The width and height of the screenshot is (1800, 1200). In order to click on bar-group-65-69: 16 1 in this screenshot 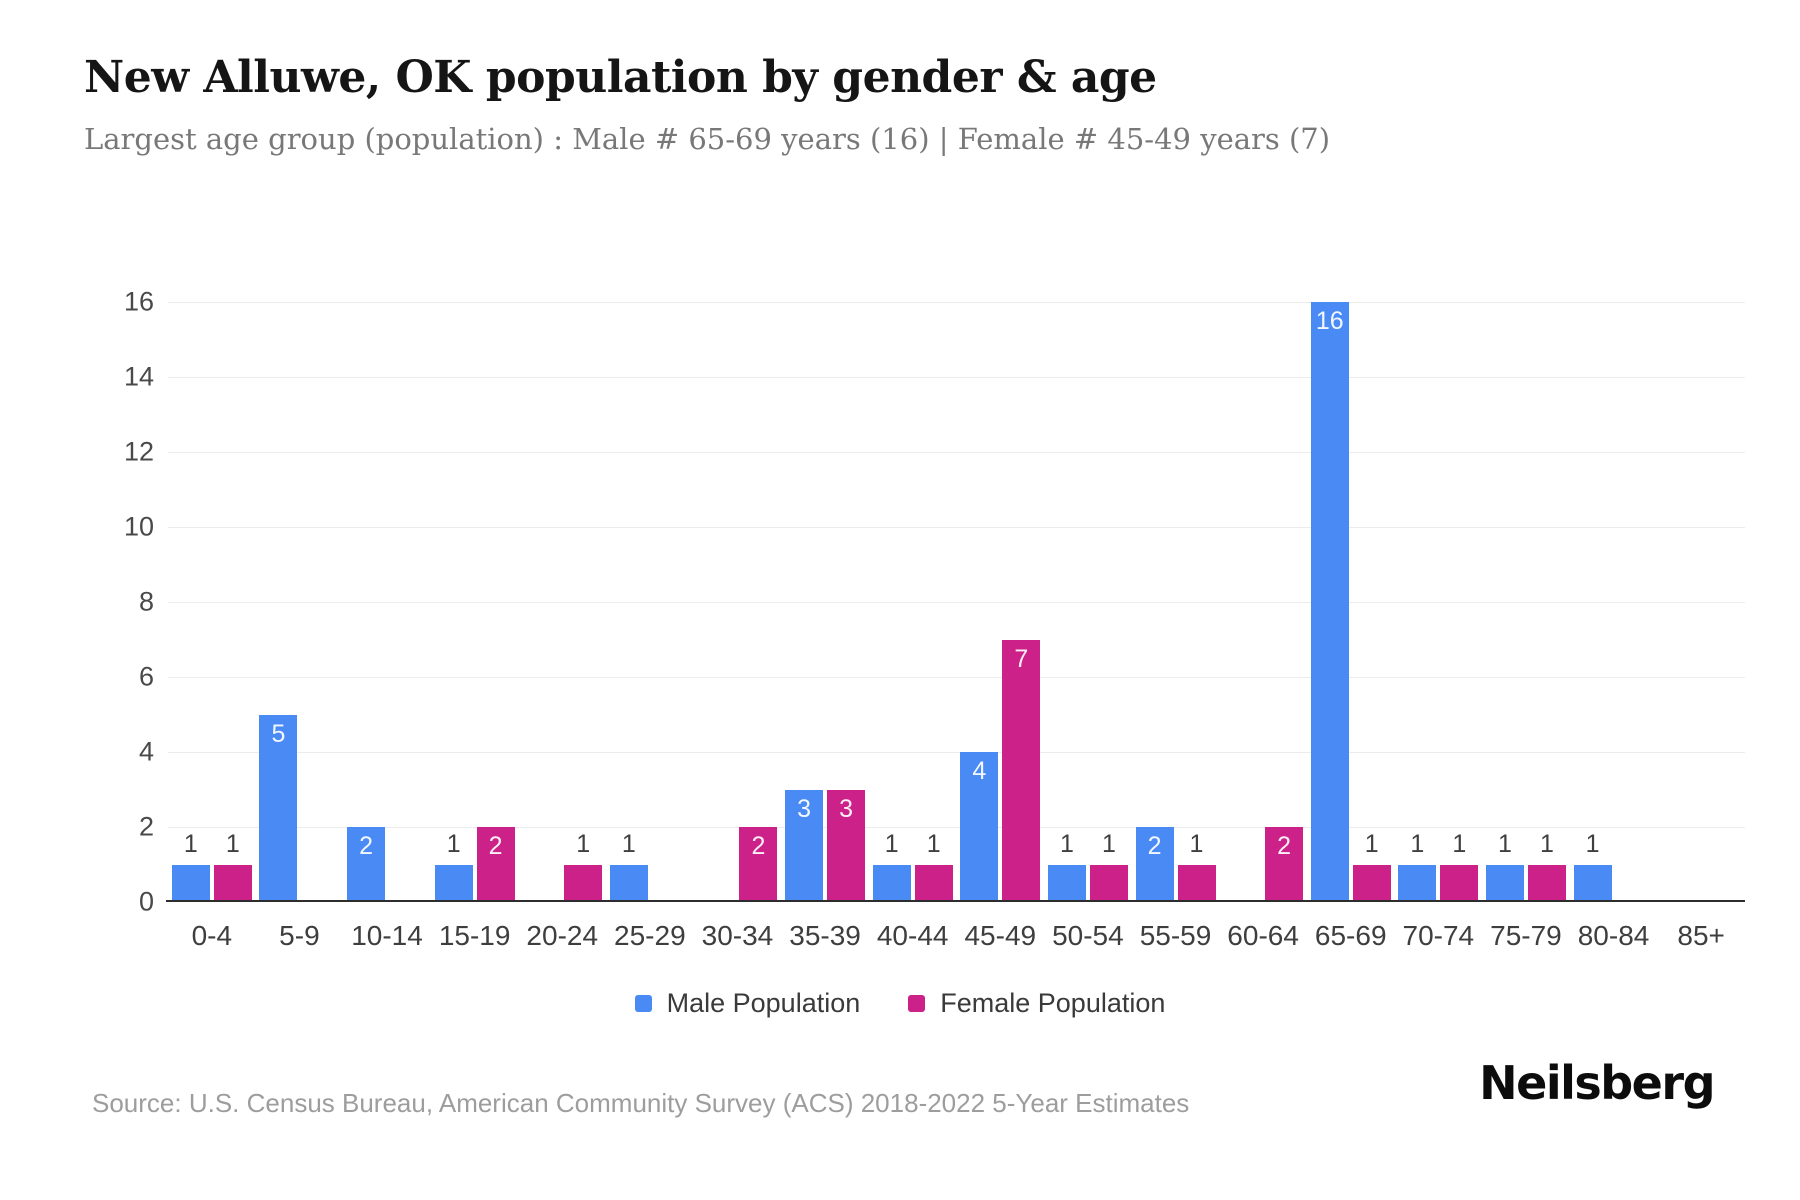, I will do `click(1351, 602)`.